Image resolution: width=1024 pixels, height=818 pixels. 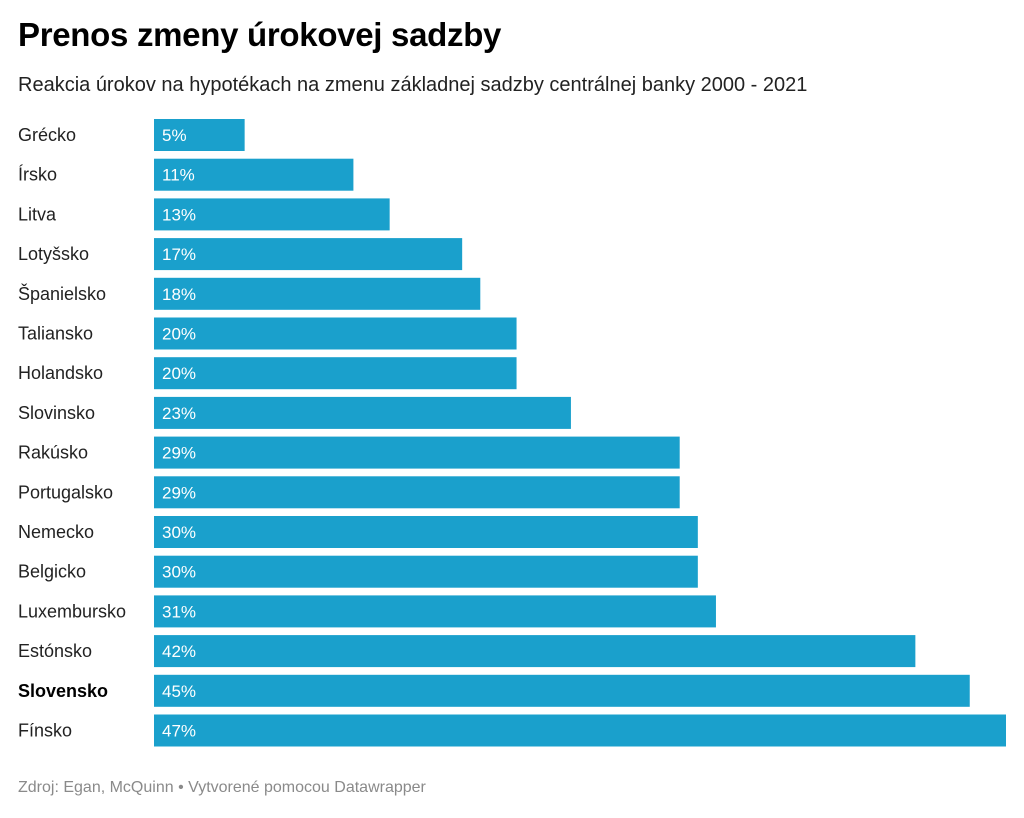 I want to click on bar-row: Slovinsko 23%, so click(x=294, y=412).